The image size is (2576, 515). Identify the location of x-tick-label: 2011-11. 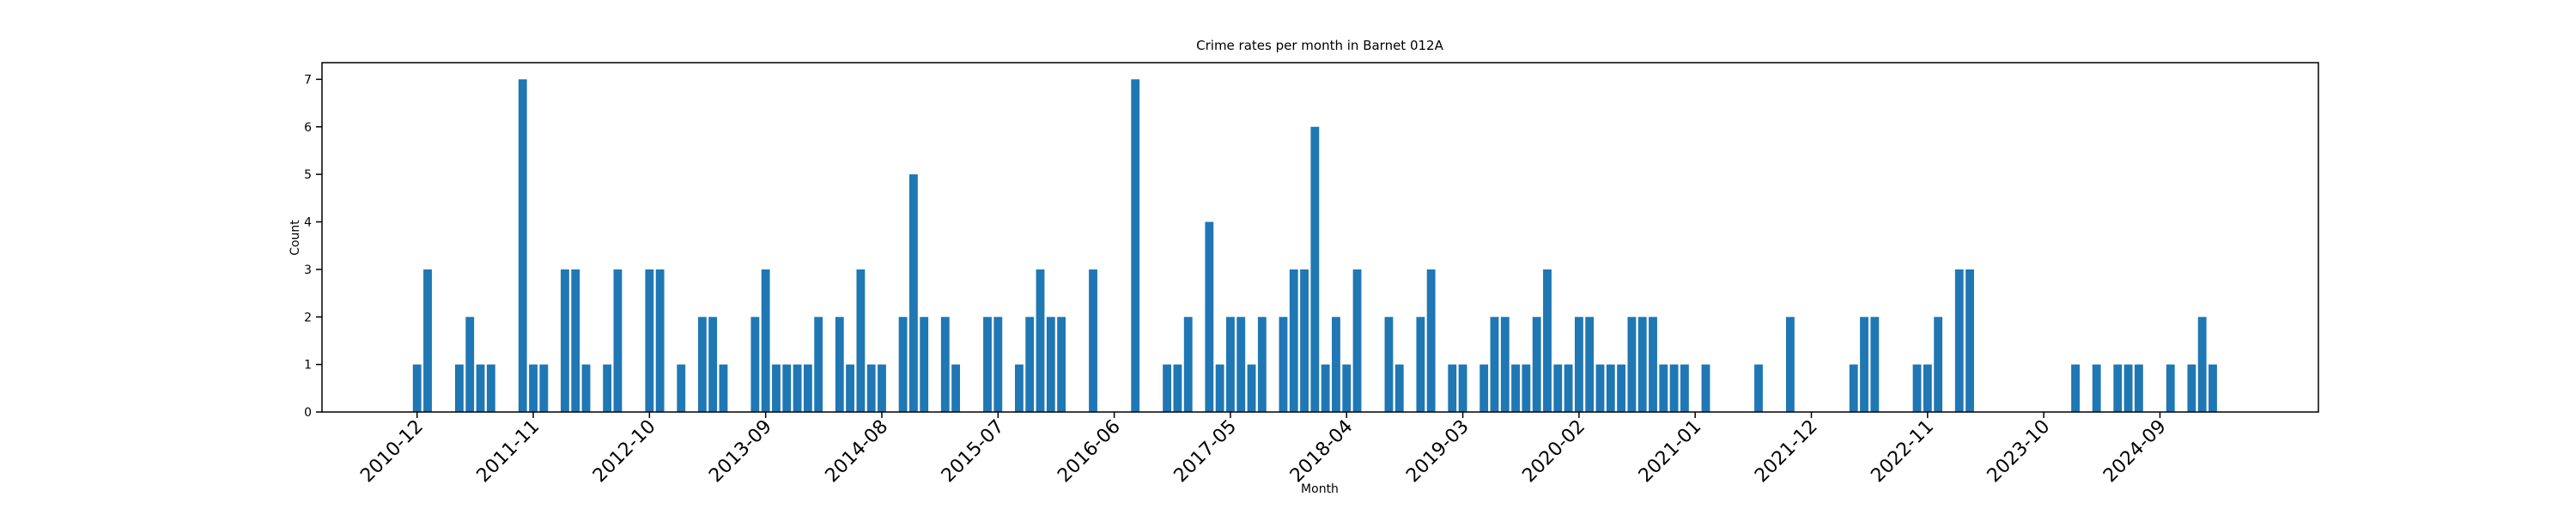
(508, 452).